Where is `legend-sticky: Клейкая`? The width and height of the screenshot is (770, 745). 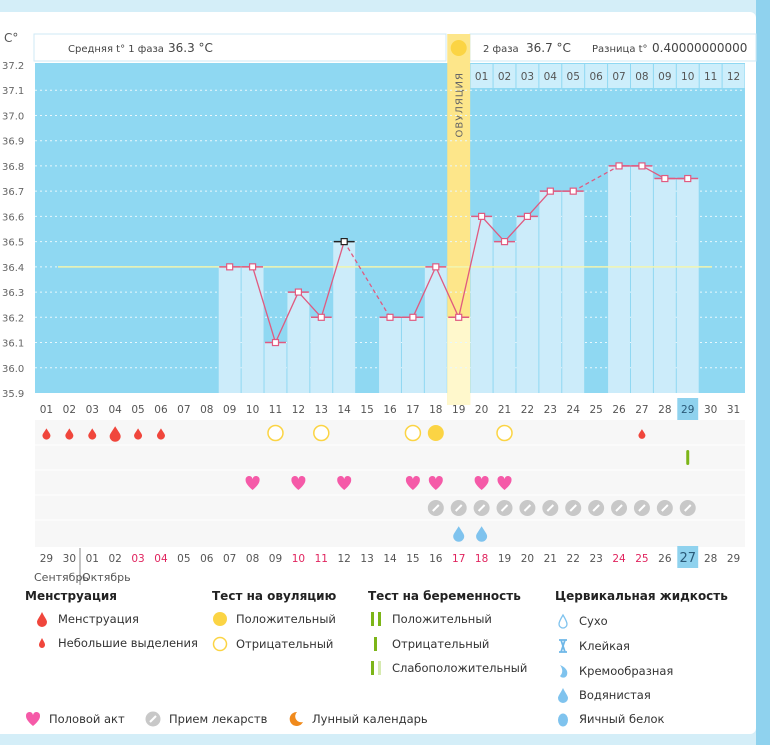 legend-sticky: Клейкая is located at coordinates (592, 646).